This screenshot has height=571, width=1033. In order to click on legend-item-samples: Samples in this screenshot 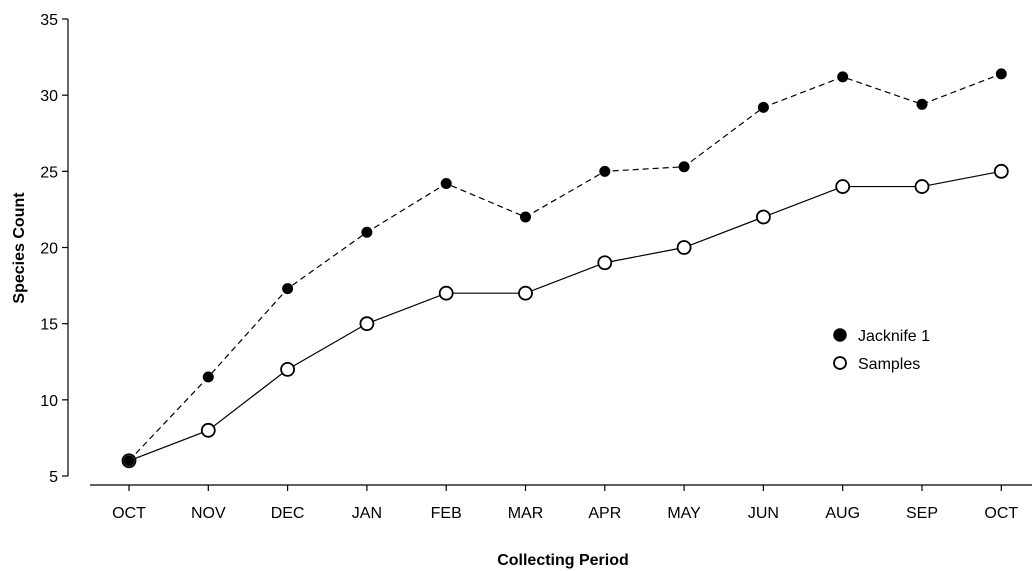, I will do `click(876, 364)`.